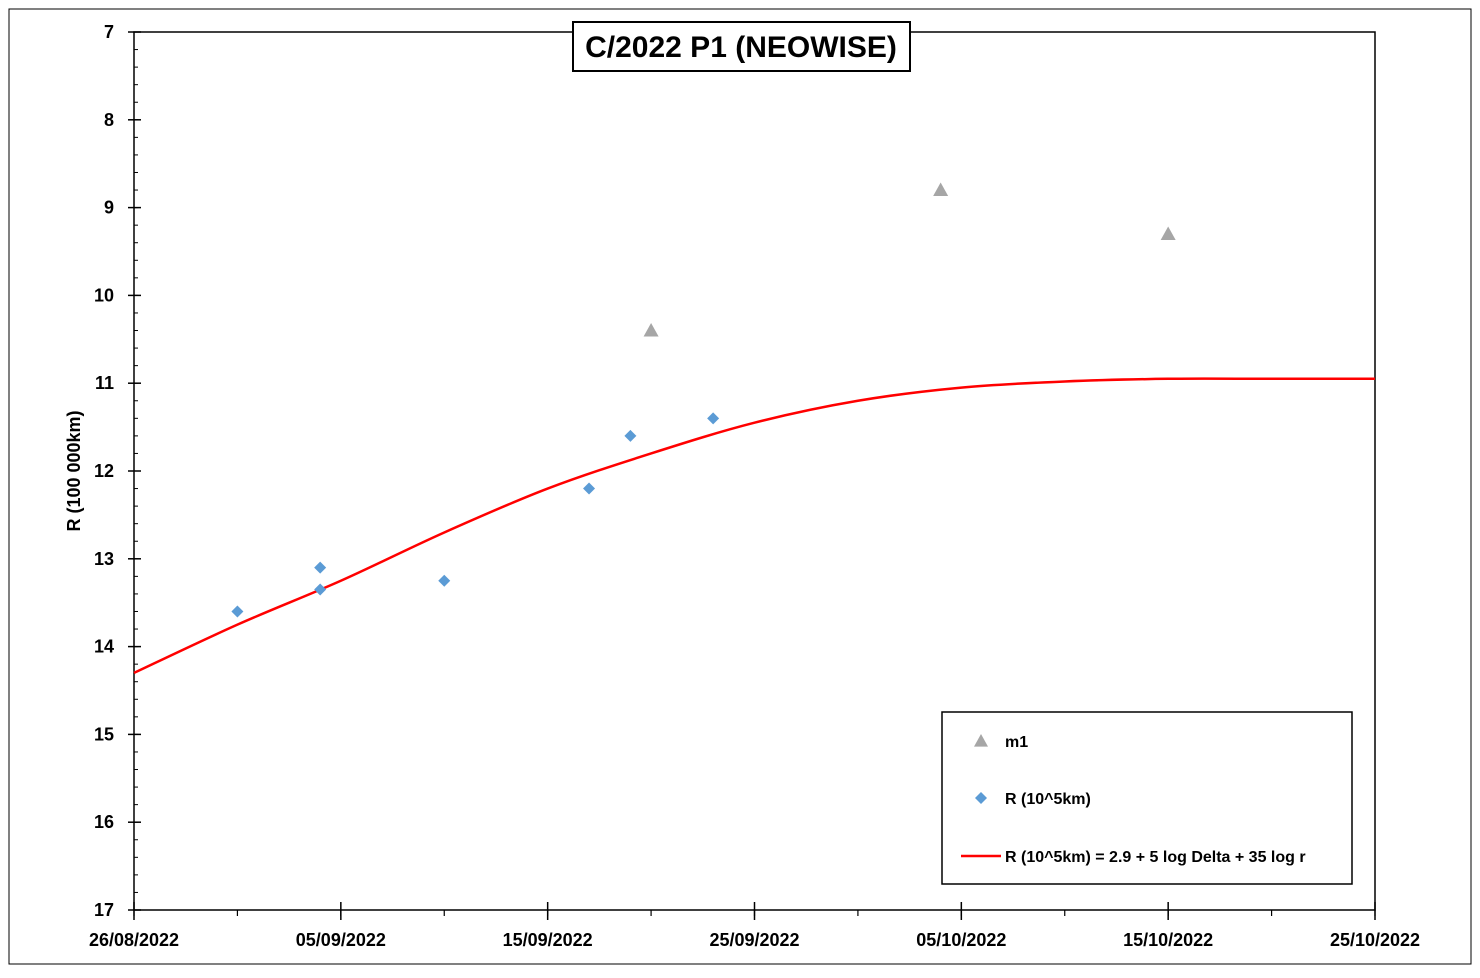  What do you see at coordinates (961, 940) in the screenshot?
I see `x-tick-label: 05/10/2022` at bounding box center [961, 940].